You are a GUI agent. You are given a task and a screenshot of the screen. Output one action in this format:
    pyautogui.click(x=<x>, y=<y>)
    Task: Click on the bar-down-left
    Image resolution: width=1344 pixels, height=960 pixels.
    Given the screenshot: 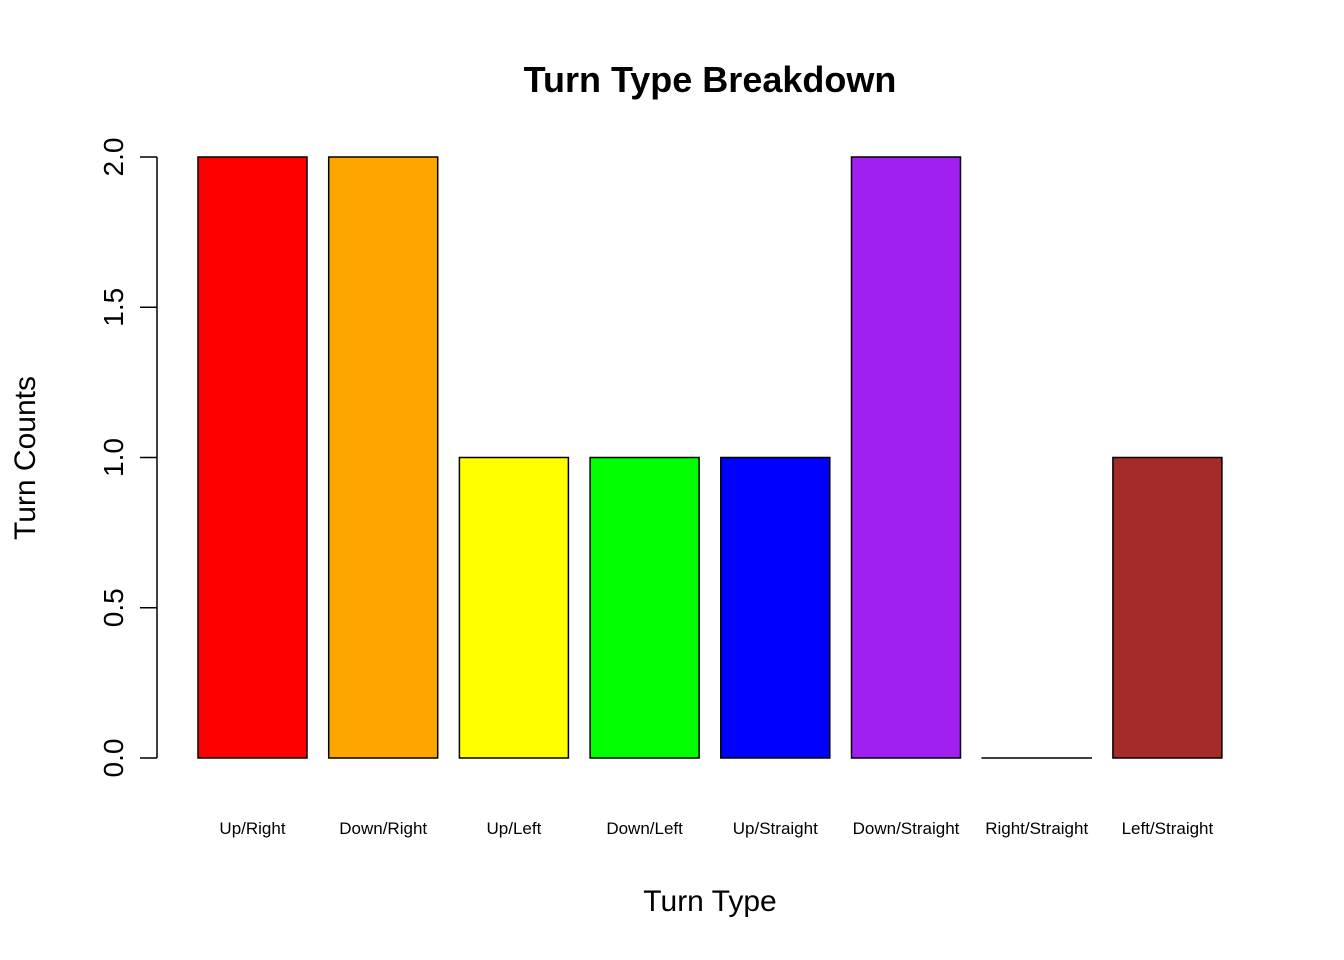 What is the action you would take?
    pyautogui.click(x=644, y=607)
    